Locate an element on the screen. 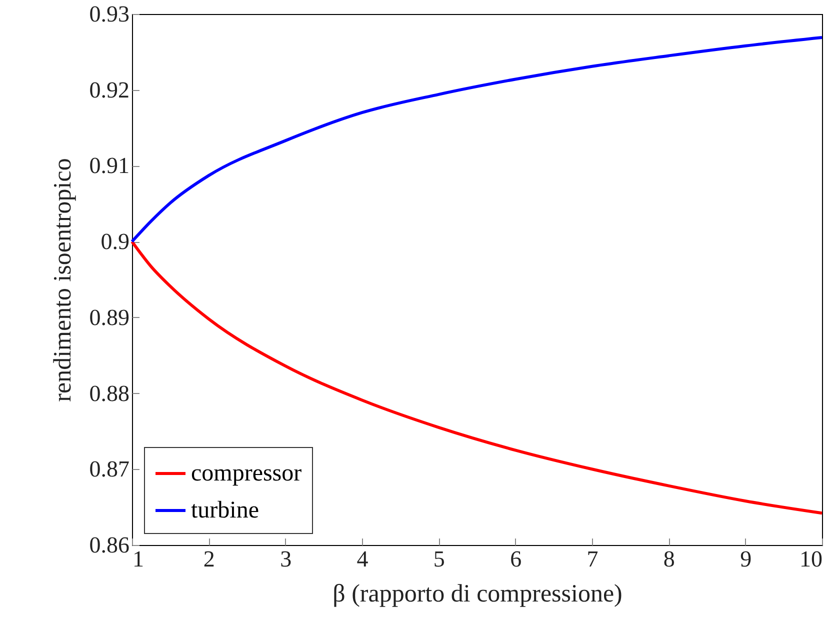 The image size is (836, 640). x-tick-label: 6 is located at coordinates (516, 559).